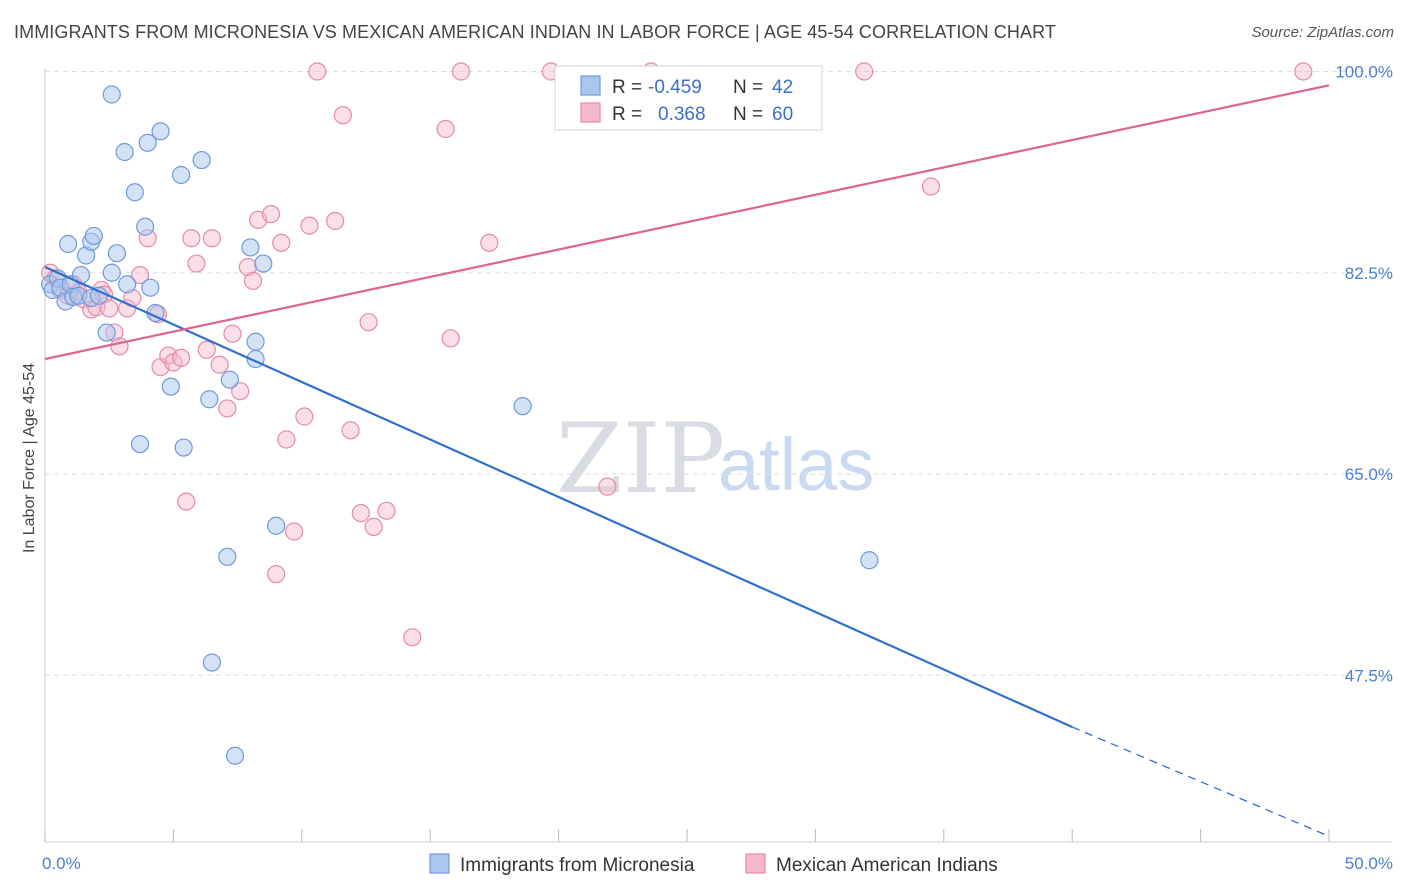 The width and height of the screenshot is (1406, 892). I want to click on legend-r-label-1: R =, so click(627, 87).